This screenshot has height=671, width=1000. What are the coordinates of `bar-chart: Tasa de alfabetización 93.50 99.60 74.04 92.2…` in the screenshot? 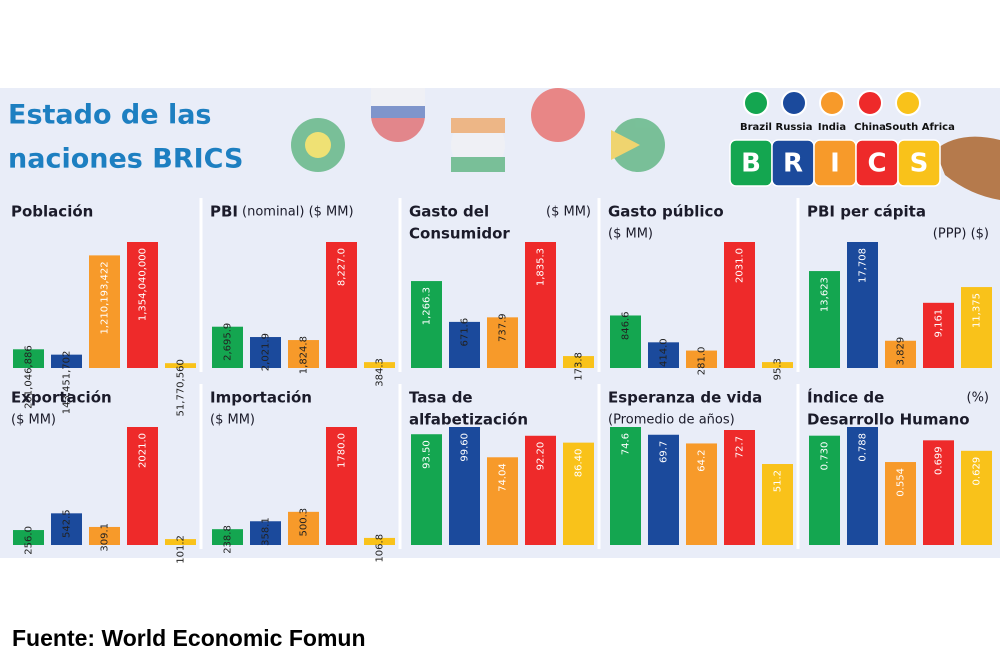 It's located at (496, 466).